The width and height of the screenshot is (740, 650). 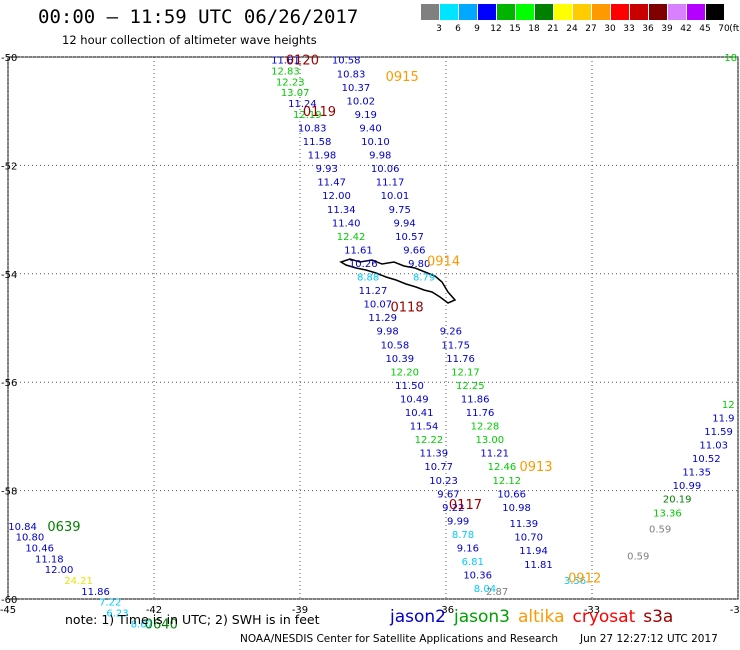 What do you see at coordinates (363, 264) in the screenshot?
I see `swh-value: 10.26` at bounding box center [363, 264].